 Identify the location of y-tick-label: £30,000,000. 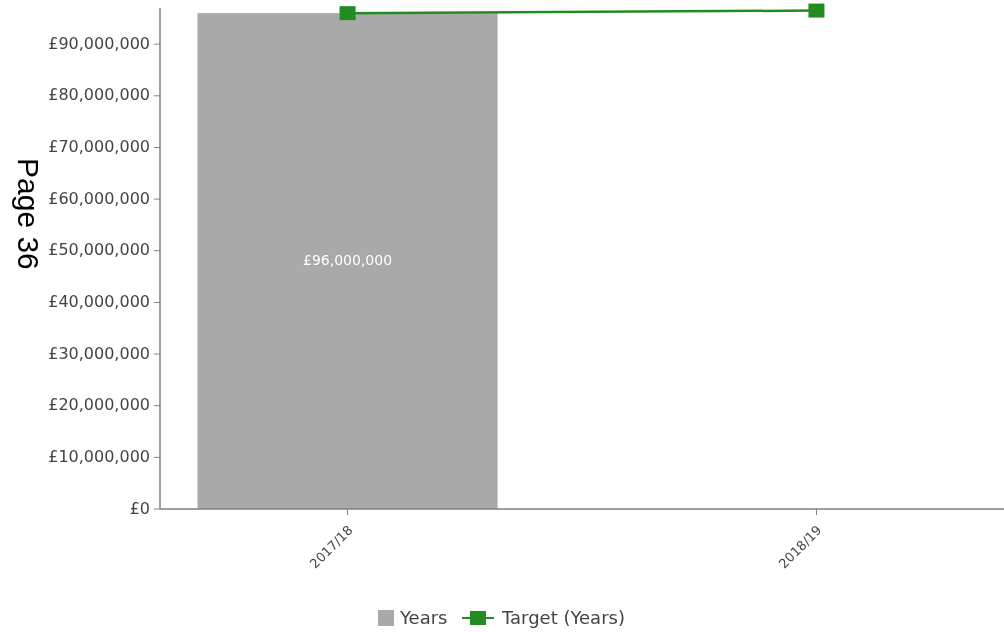
(99, 353).